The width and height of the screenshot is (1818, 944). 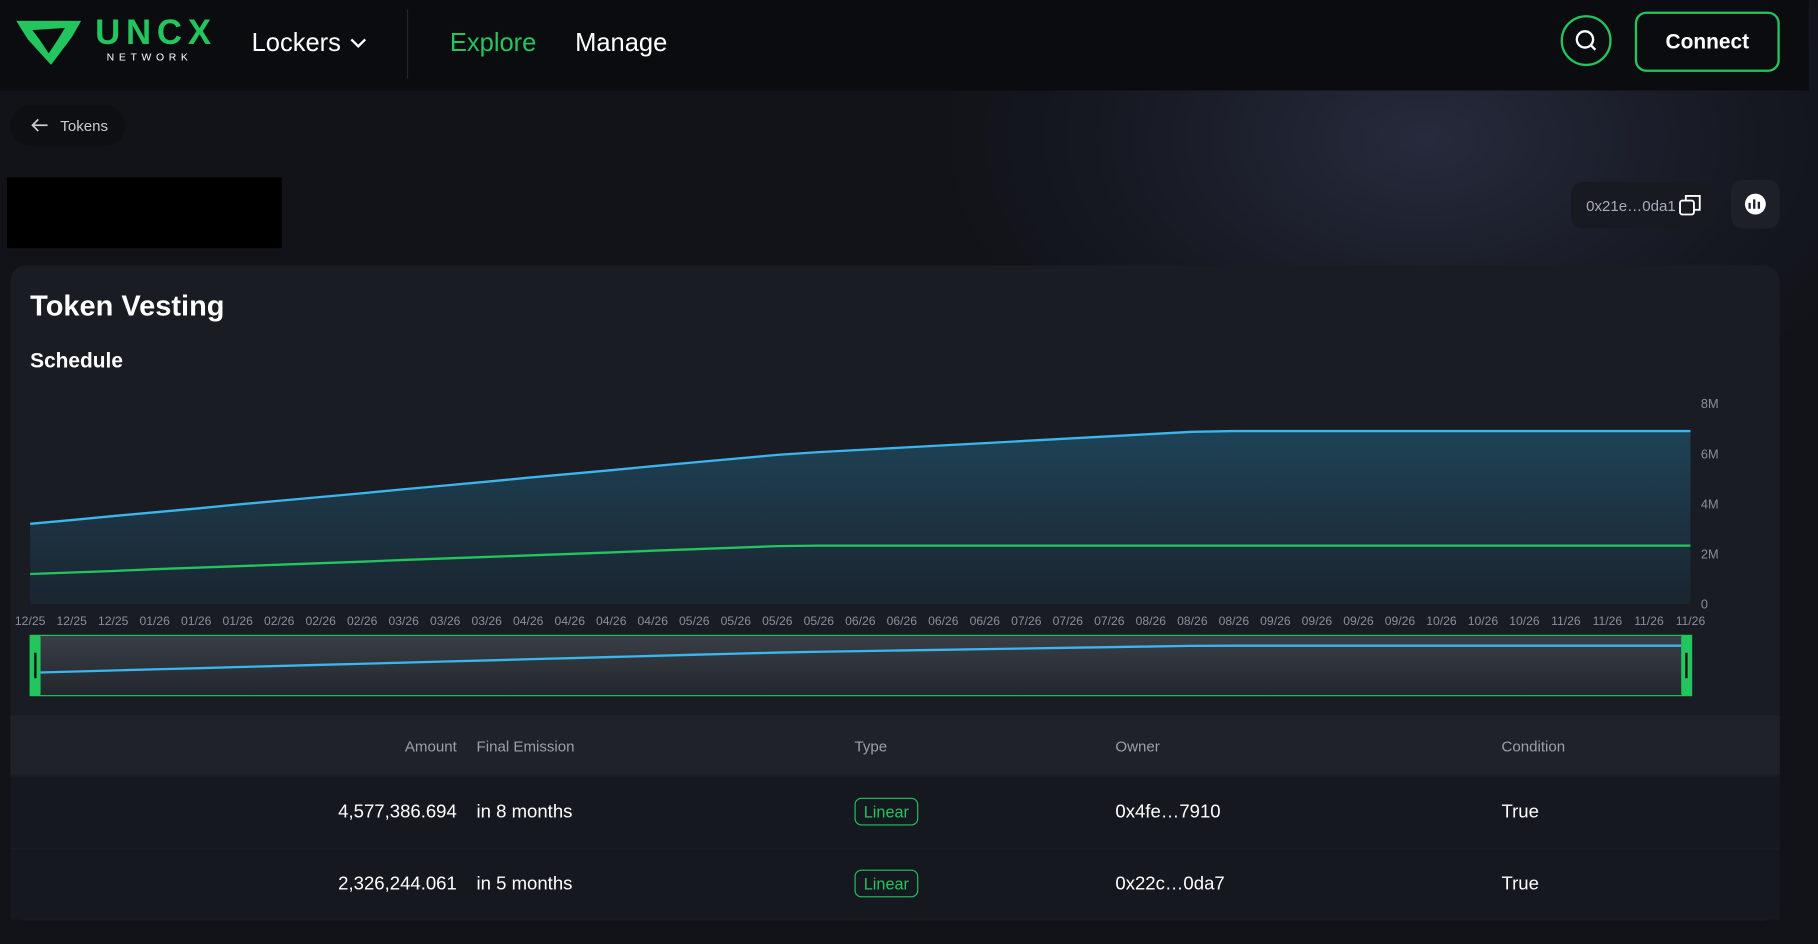 I want to click on column-header: Final Emission, so click(x=525, y=746).